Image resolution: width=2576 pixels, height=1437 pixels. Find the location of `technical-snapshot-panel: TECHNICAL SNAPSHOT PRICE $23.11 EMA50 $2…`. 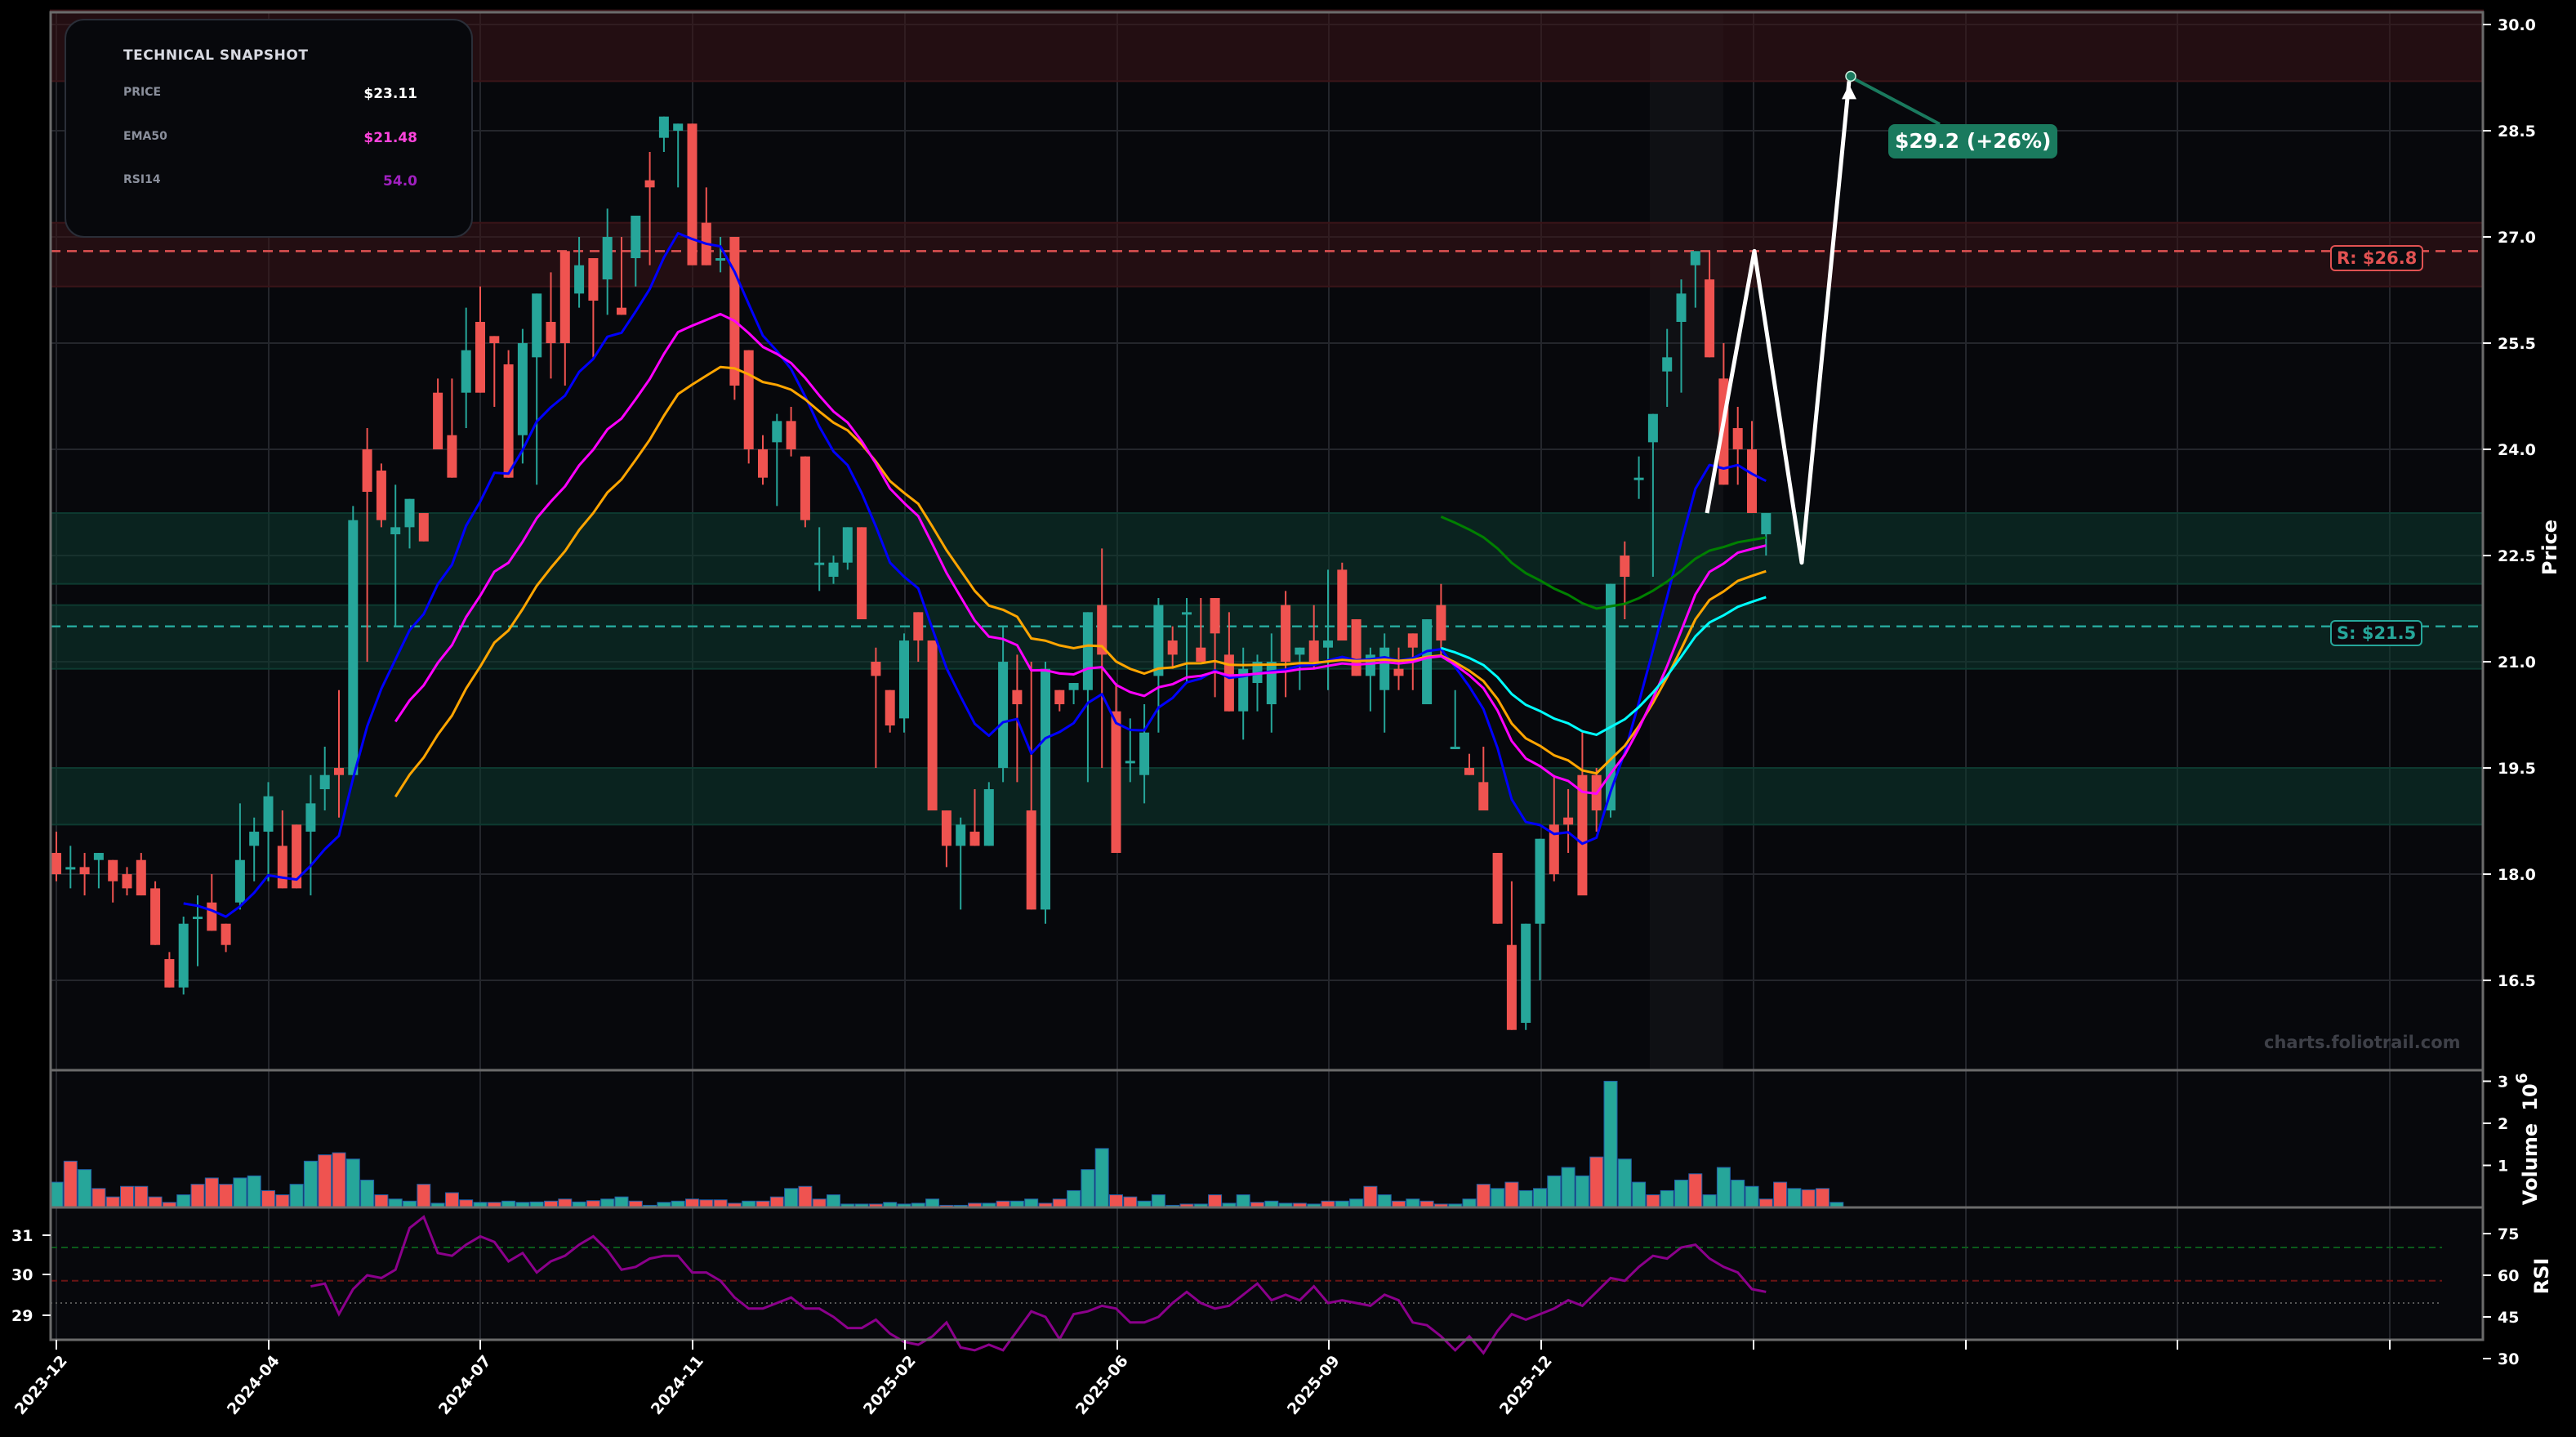

technical-snapshot-panel: TECHNICAL SNAPSHOT PRICE $23.11 EMA50 $2… is located at coordinates (269, 128).